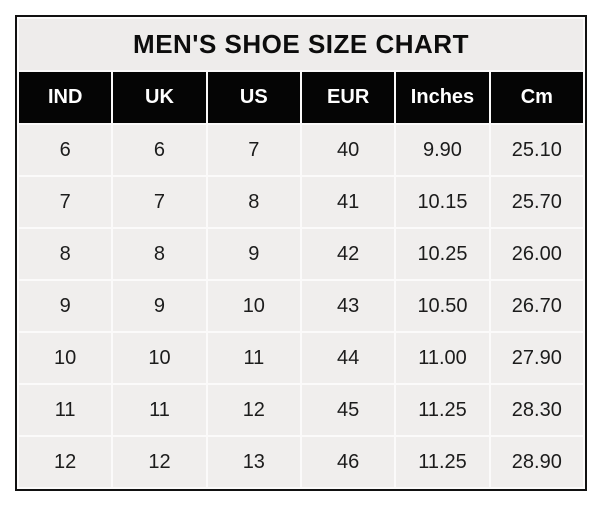 This screenshot has height=521, width=605. What do you see at coordinates (442, 306) in the screenshot?
I see `table-cell: 10.50` at bounding box center [442, 306].